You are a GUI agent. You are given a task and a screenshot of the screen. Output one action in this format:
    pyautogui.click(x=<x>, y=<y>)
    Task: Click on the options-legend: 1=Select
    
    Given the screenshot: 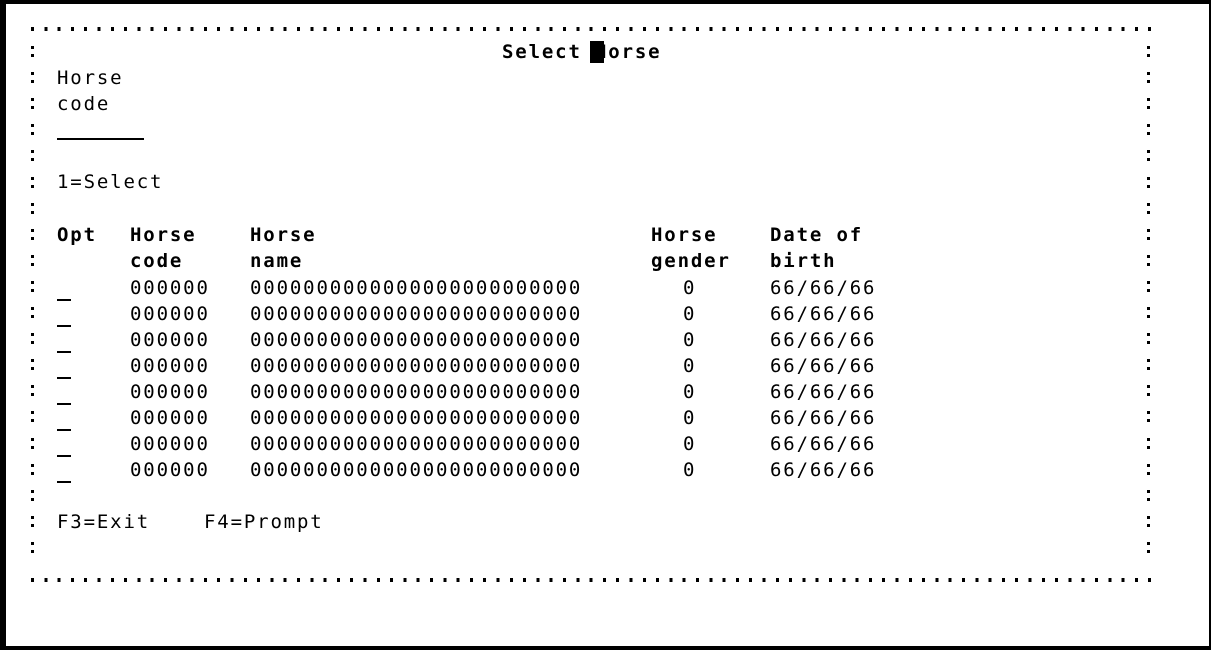 What is the action you would take?
    pyautogui.click(x=110, y=182)
    